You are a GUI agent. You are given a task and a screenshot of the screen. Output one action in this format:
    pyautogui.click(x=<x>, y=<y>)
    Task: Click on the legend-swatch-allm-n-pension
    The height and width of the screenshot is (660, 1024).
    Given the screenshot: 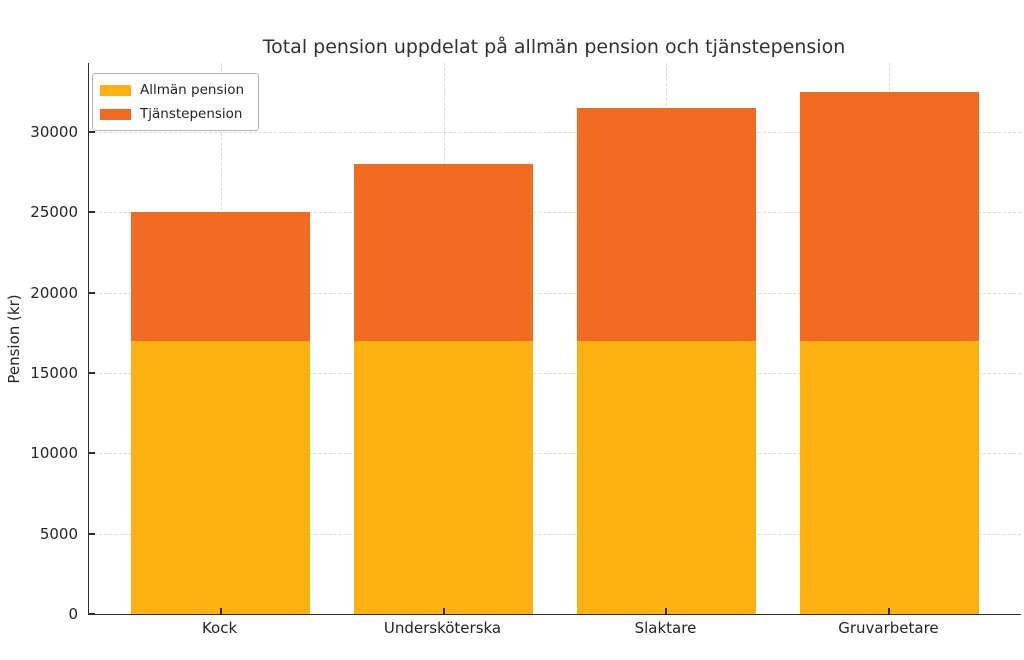 What is the action you would take?
    pyautogui.click(x=115, y=90)
    